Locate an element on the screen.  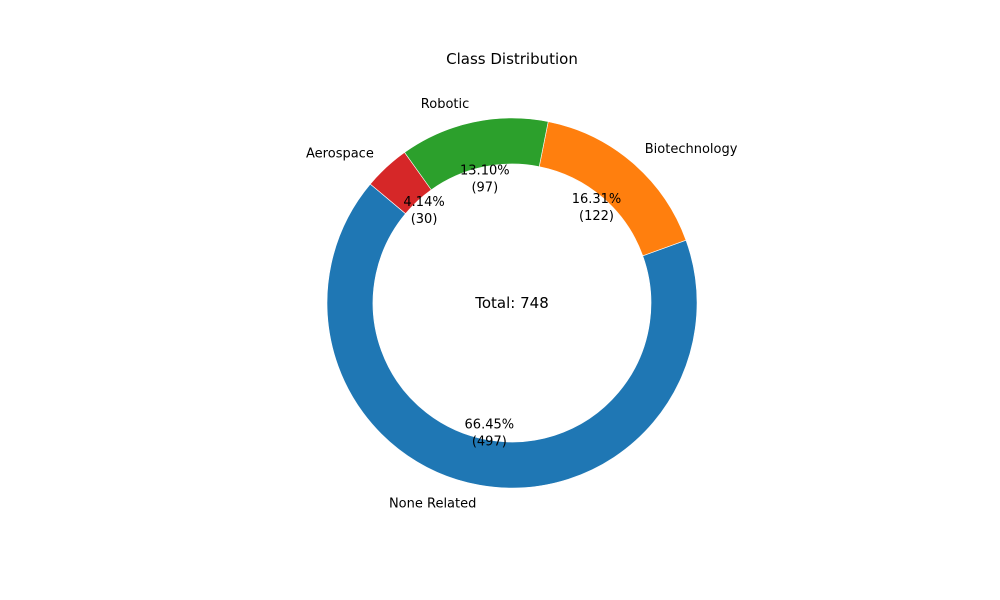
percent-label-robotic: 13.10% is located at coordinates (485, 170).